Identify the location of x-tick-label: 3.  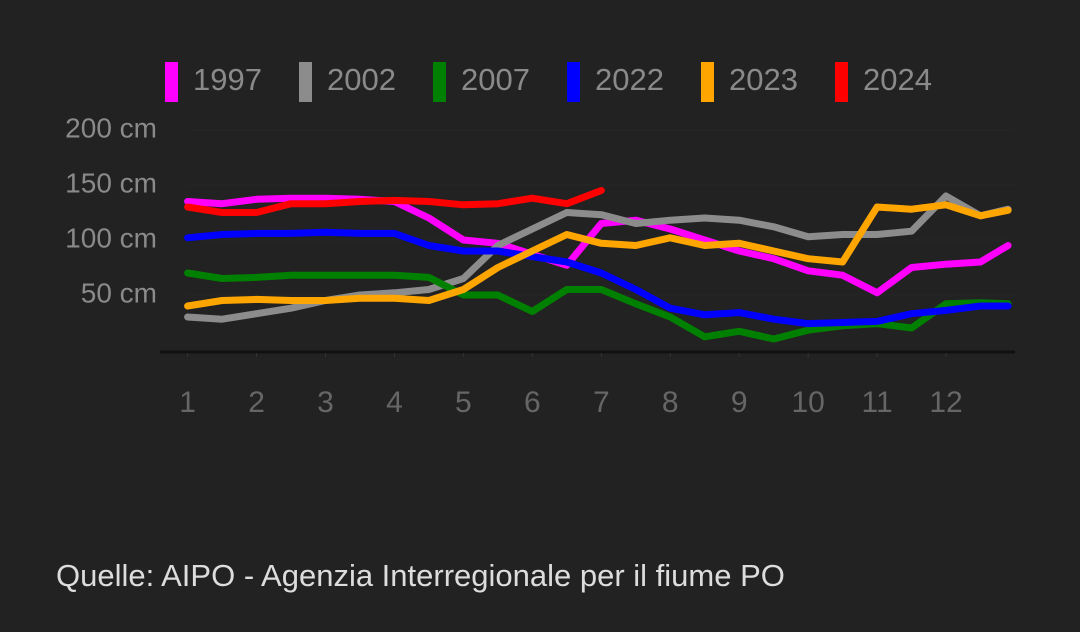
(325, 402).